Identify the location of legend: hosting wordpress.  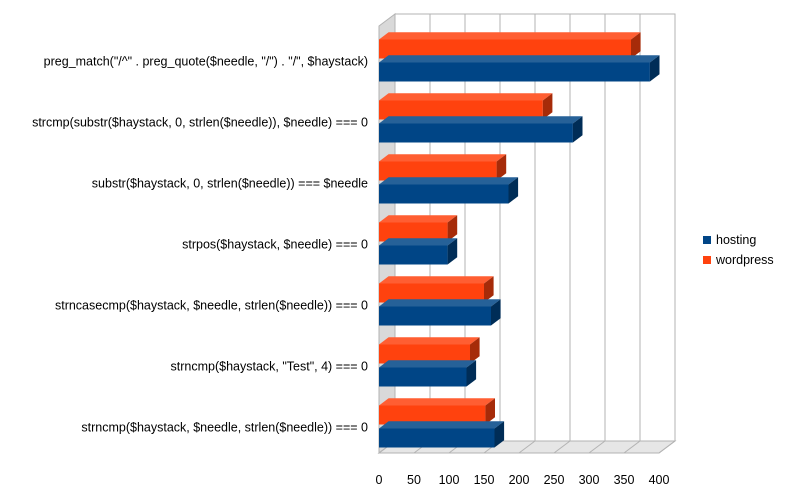
(738, 250).